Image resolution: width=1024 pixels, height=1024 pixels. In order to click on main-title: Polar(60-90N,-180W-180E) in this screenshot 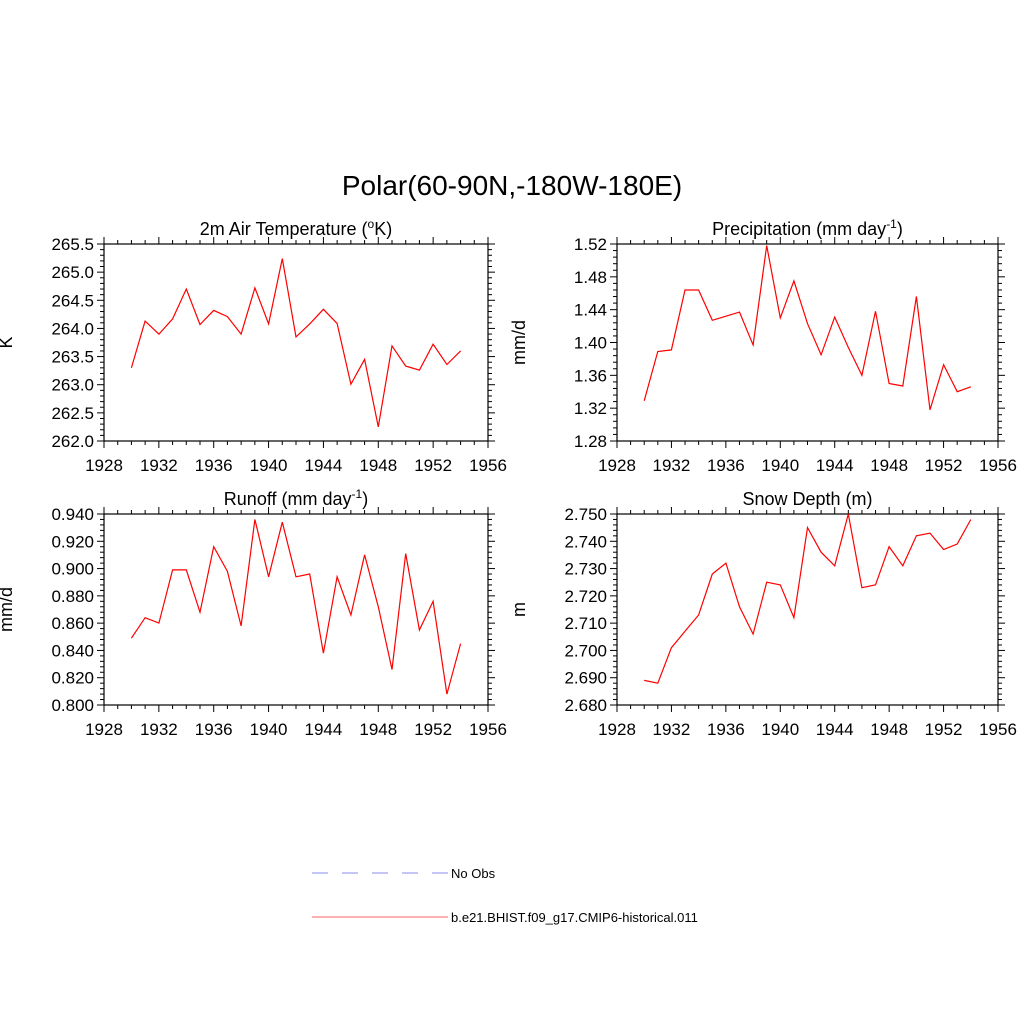, I will do `click(512, 185)`.